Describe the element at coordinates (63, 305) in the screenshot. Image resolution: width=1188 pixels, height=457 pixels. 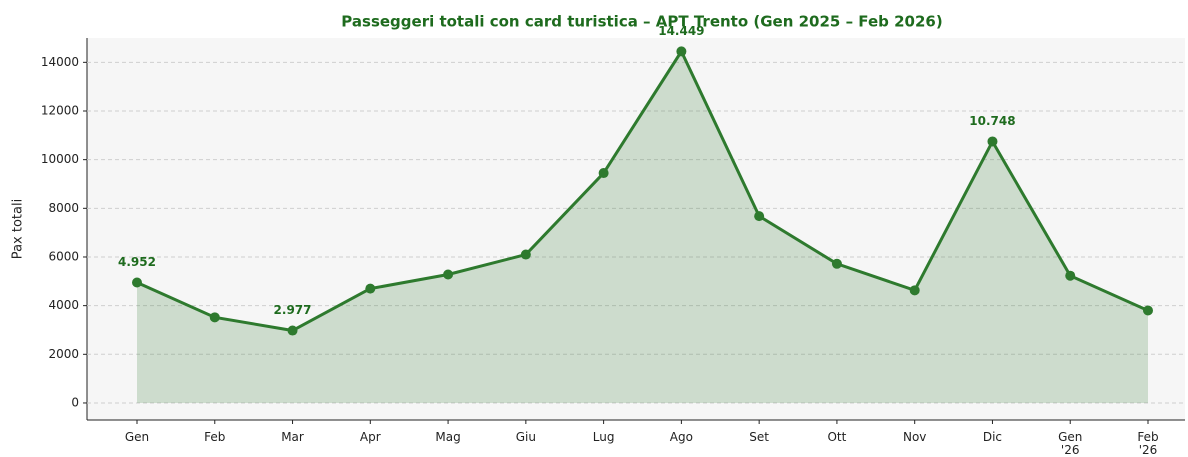
I see `y-tick-label: 4000` at that location.